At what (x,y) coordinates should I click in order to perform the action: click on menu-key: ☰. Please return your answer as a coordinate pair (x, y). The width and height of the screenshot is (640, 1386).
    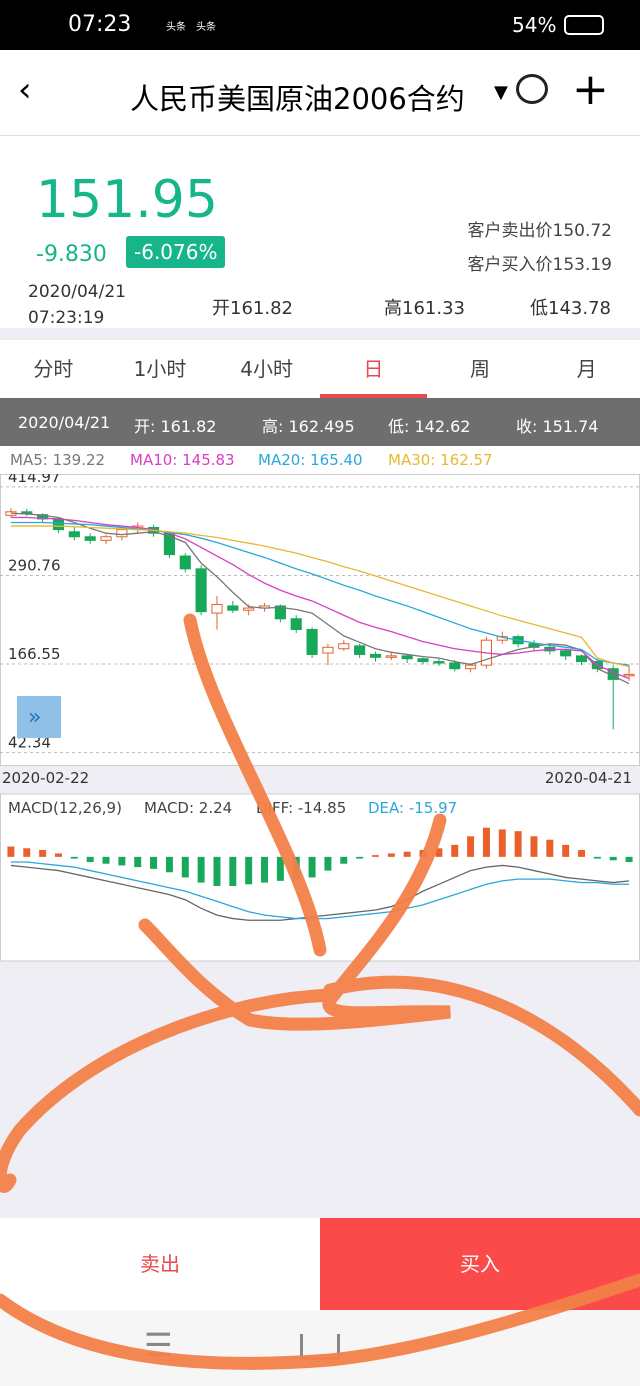
    Looking at the image, I should click on (158, 1345).